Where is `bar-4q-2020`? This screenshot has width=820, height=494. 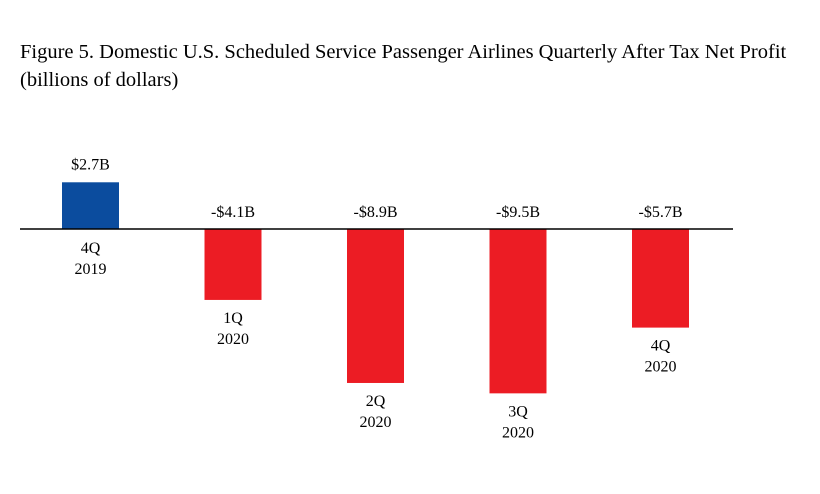 bar-4q-2020 is located at coordinates (660, 278).